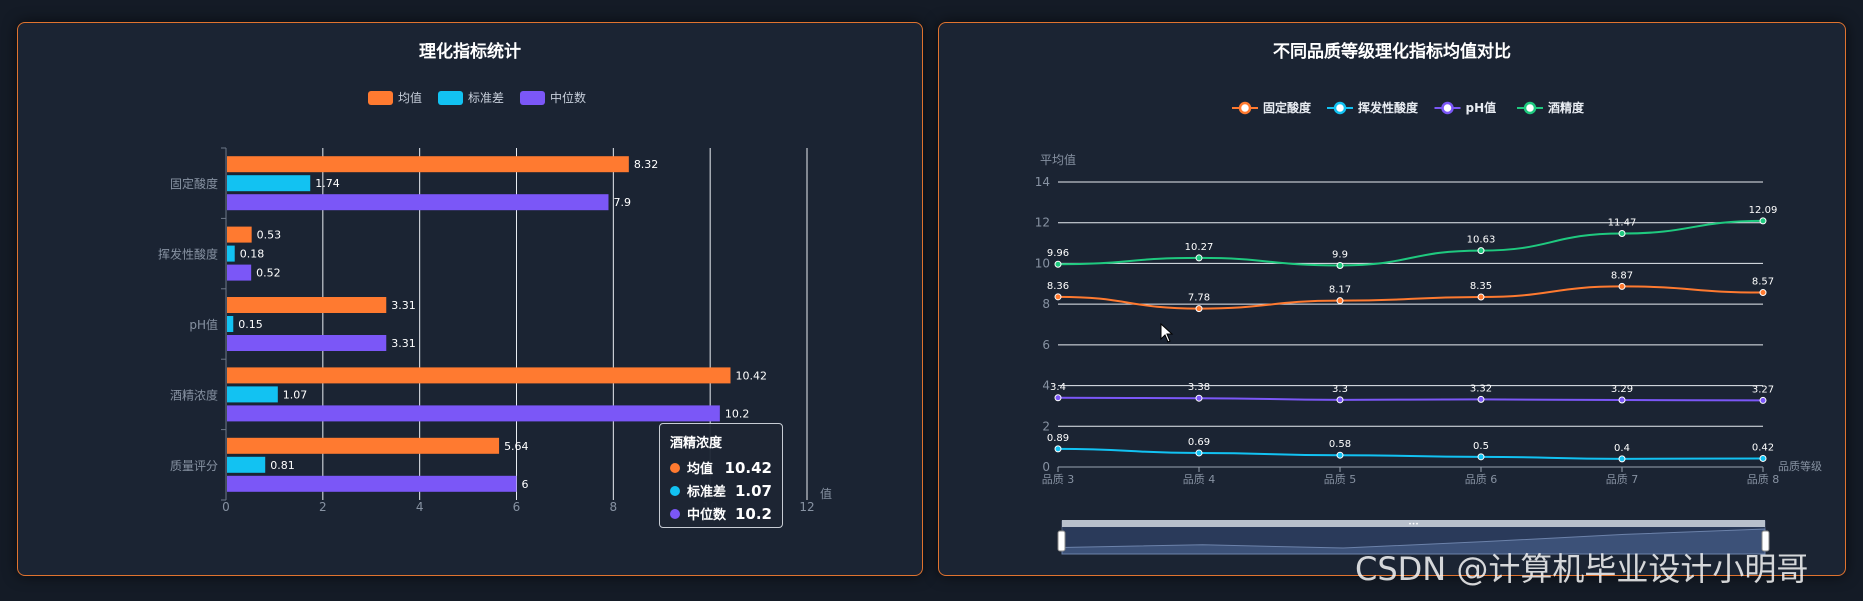 This screenshot has width=1863, height=601. What do you see at coordinates (1046, 426) in the screenshot?
I see `y-tick-label: 2` at bounding box center [1046, 426].